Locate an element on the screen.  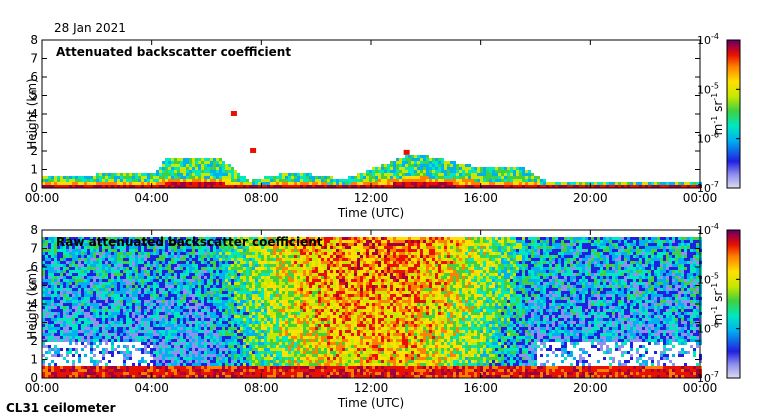
date-label: 28 Jan 2021 is located at coordinates (90, 28).